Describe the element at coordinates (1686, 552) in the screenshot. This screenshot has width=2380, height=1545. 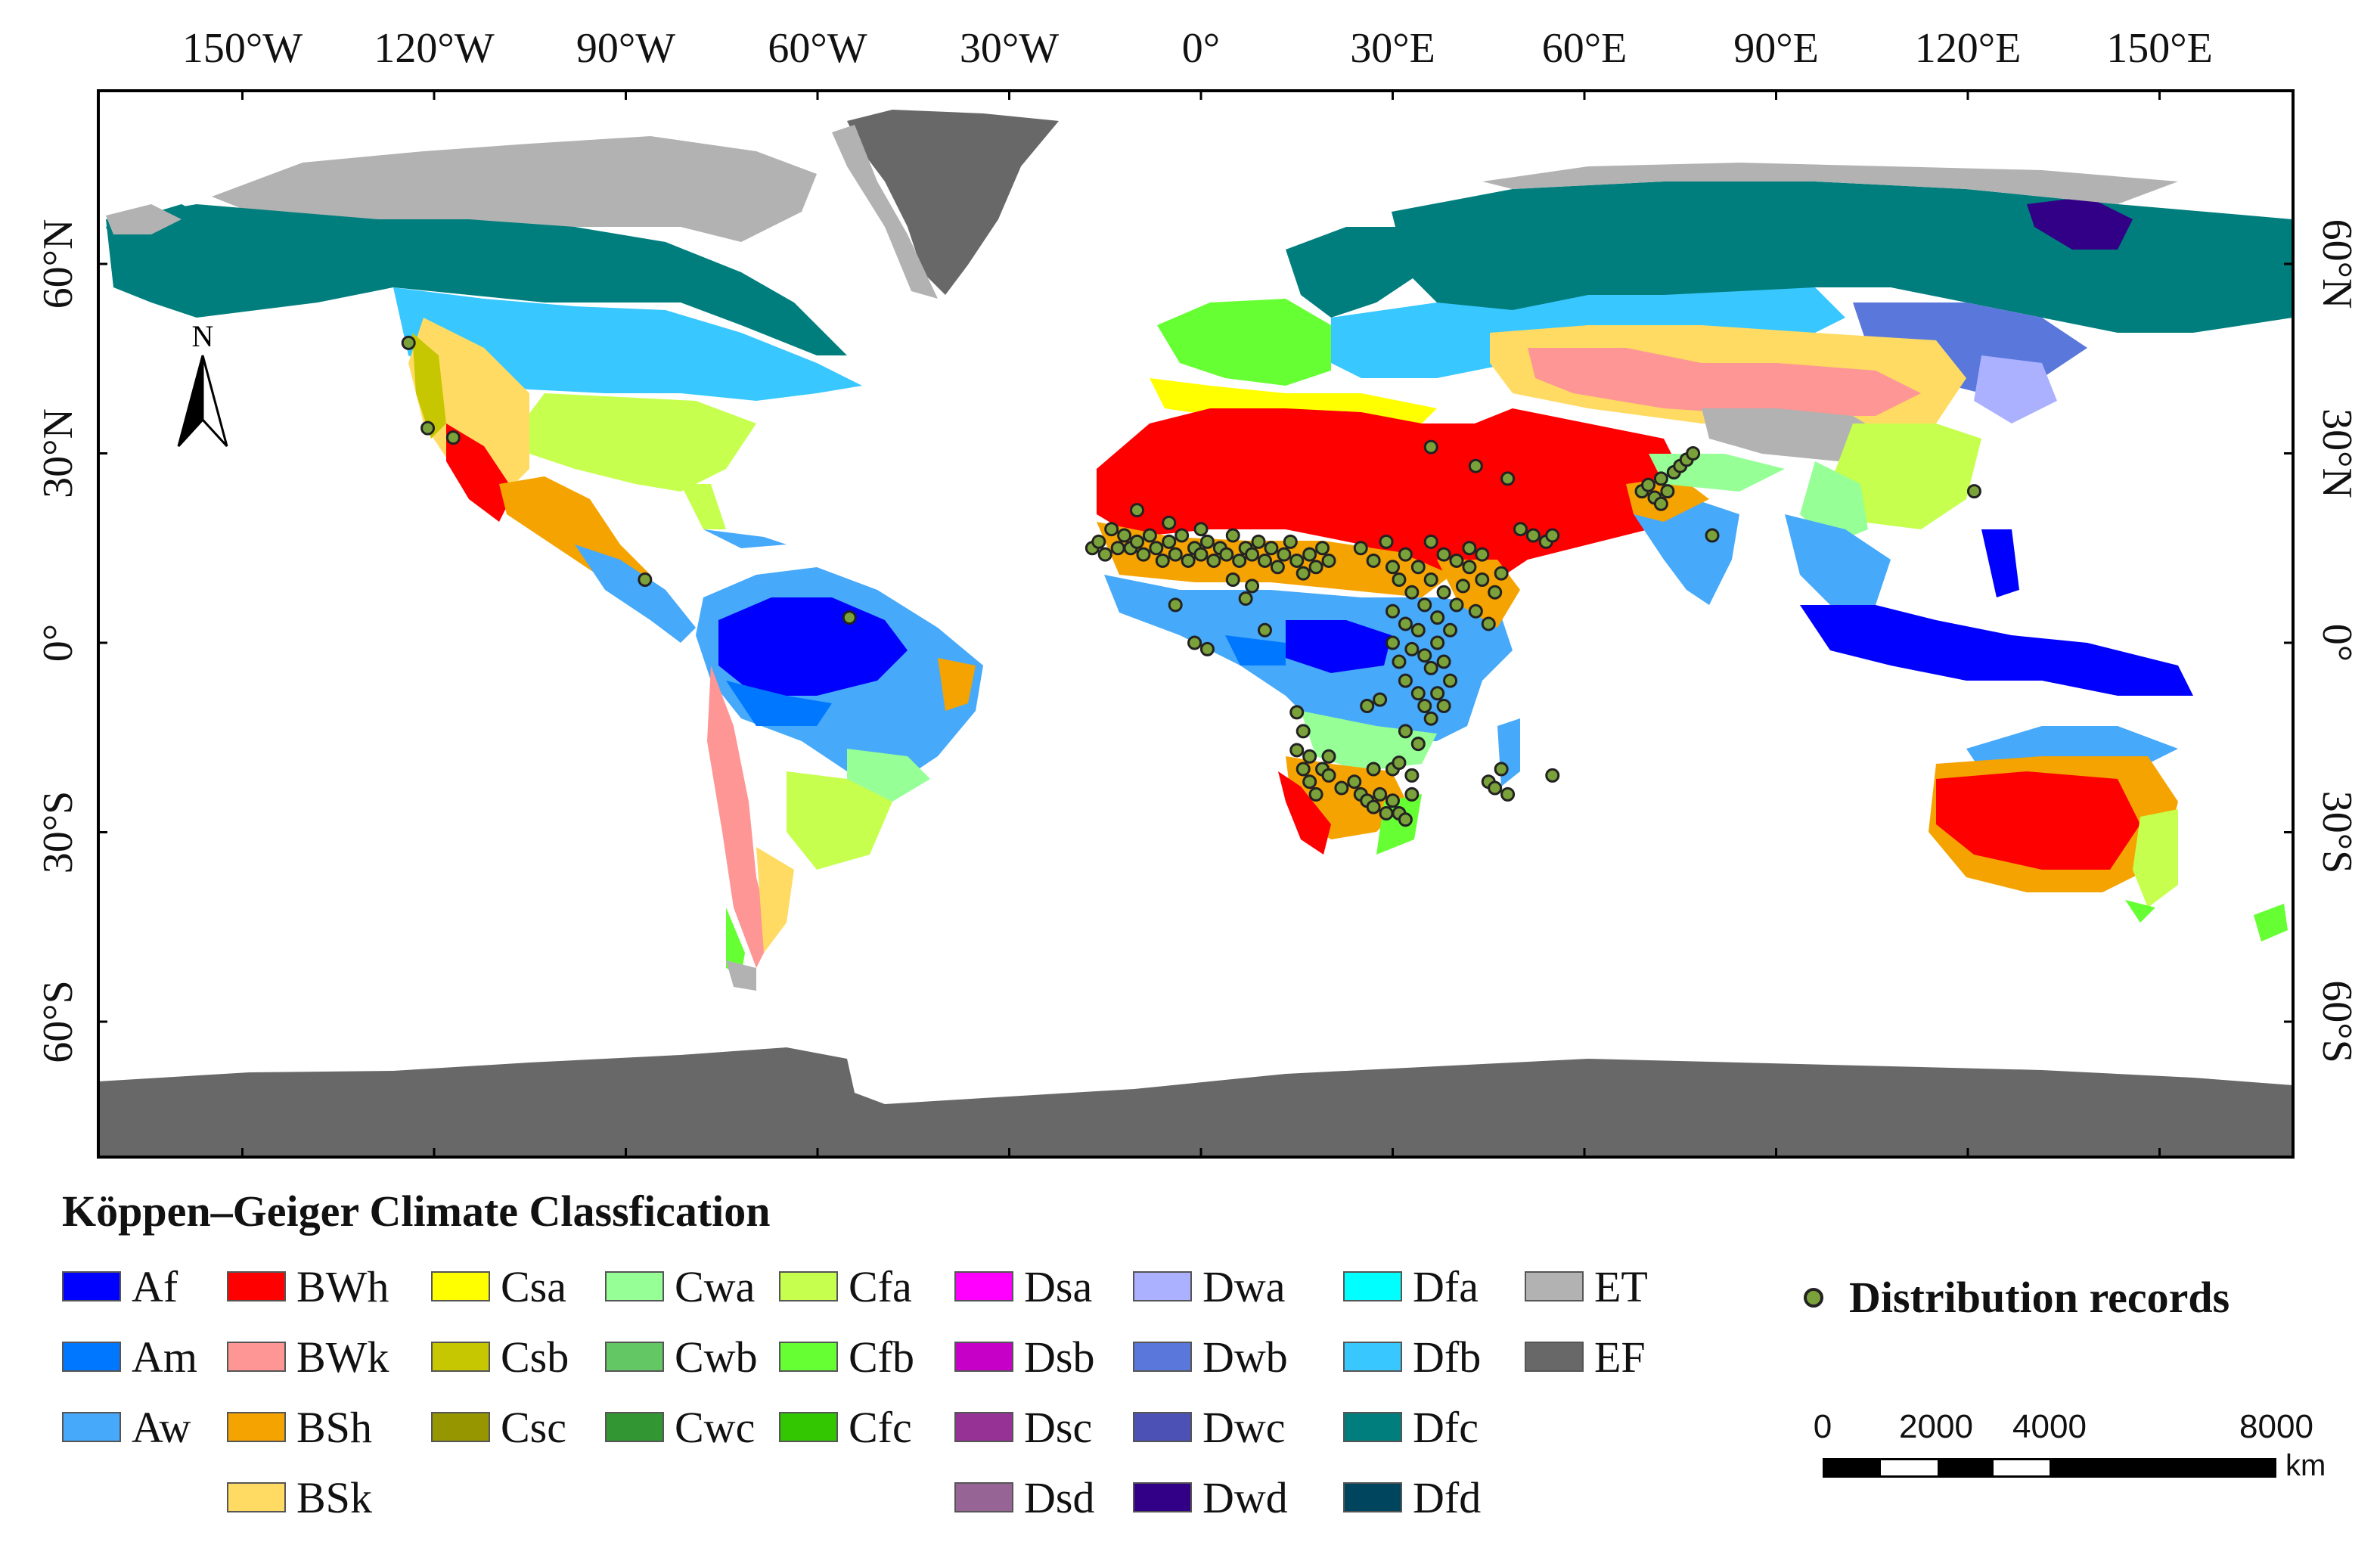
I see `india-aw` at that location.